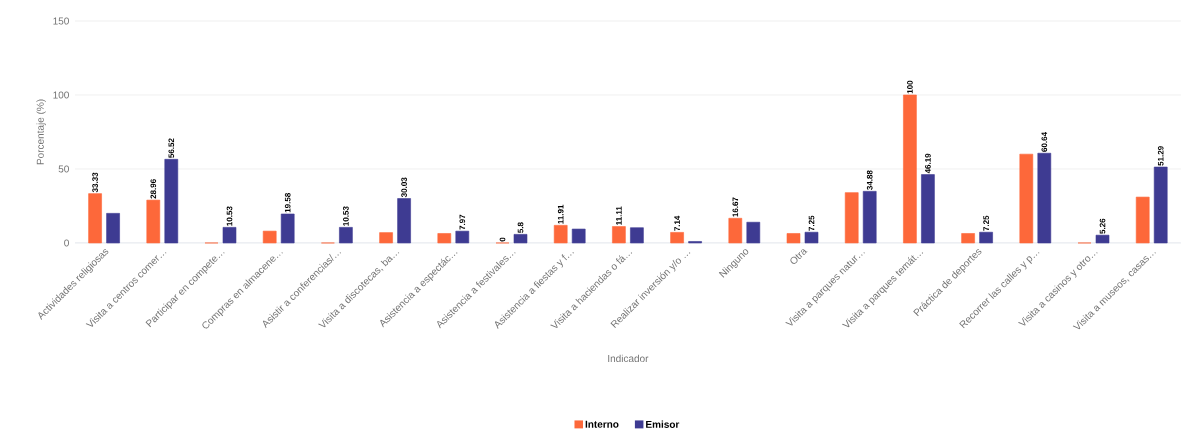  Describe the element at coordinates (61, 95) in the screenshot. I see `y-tick-label: 100` at that location.